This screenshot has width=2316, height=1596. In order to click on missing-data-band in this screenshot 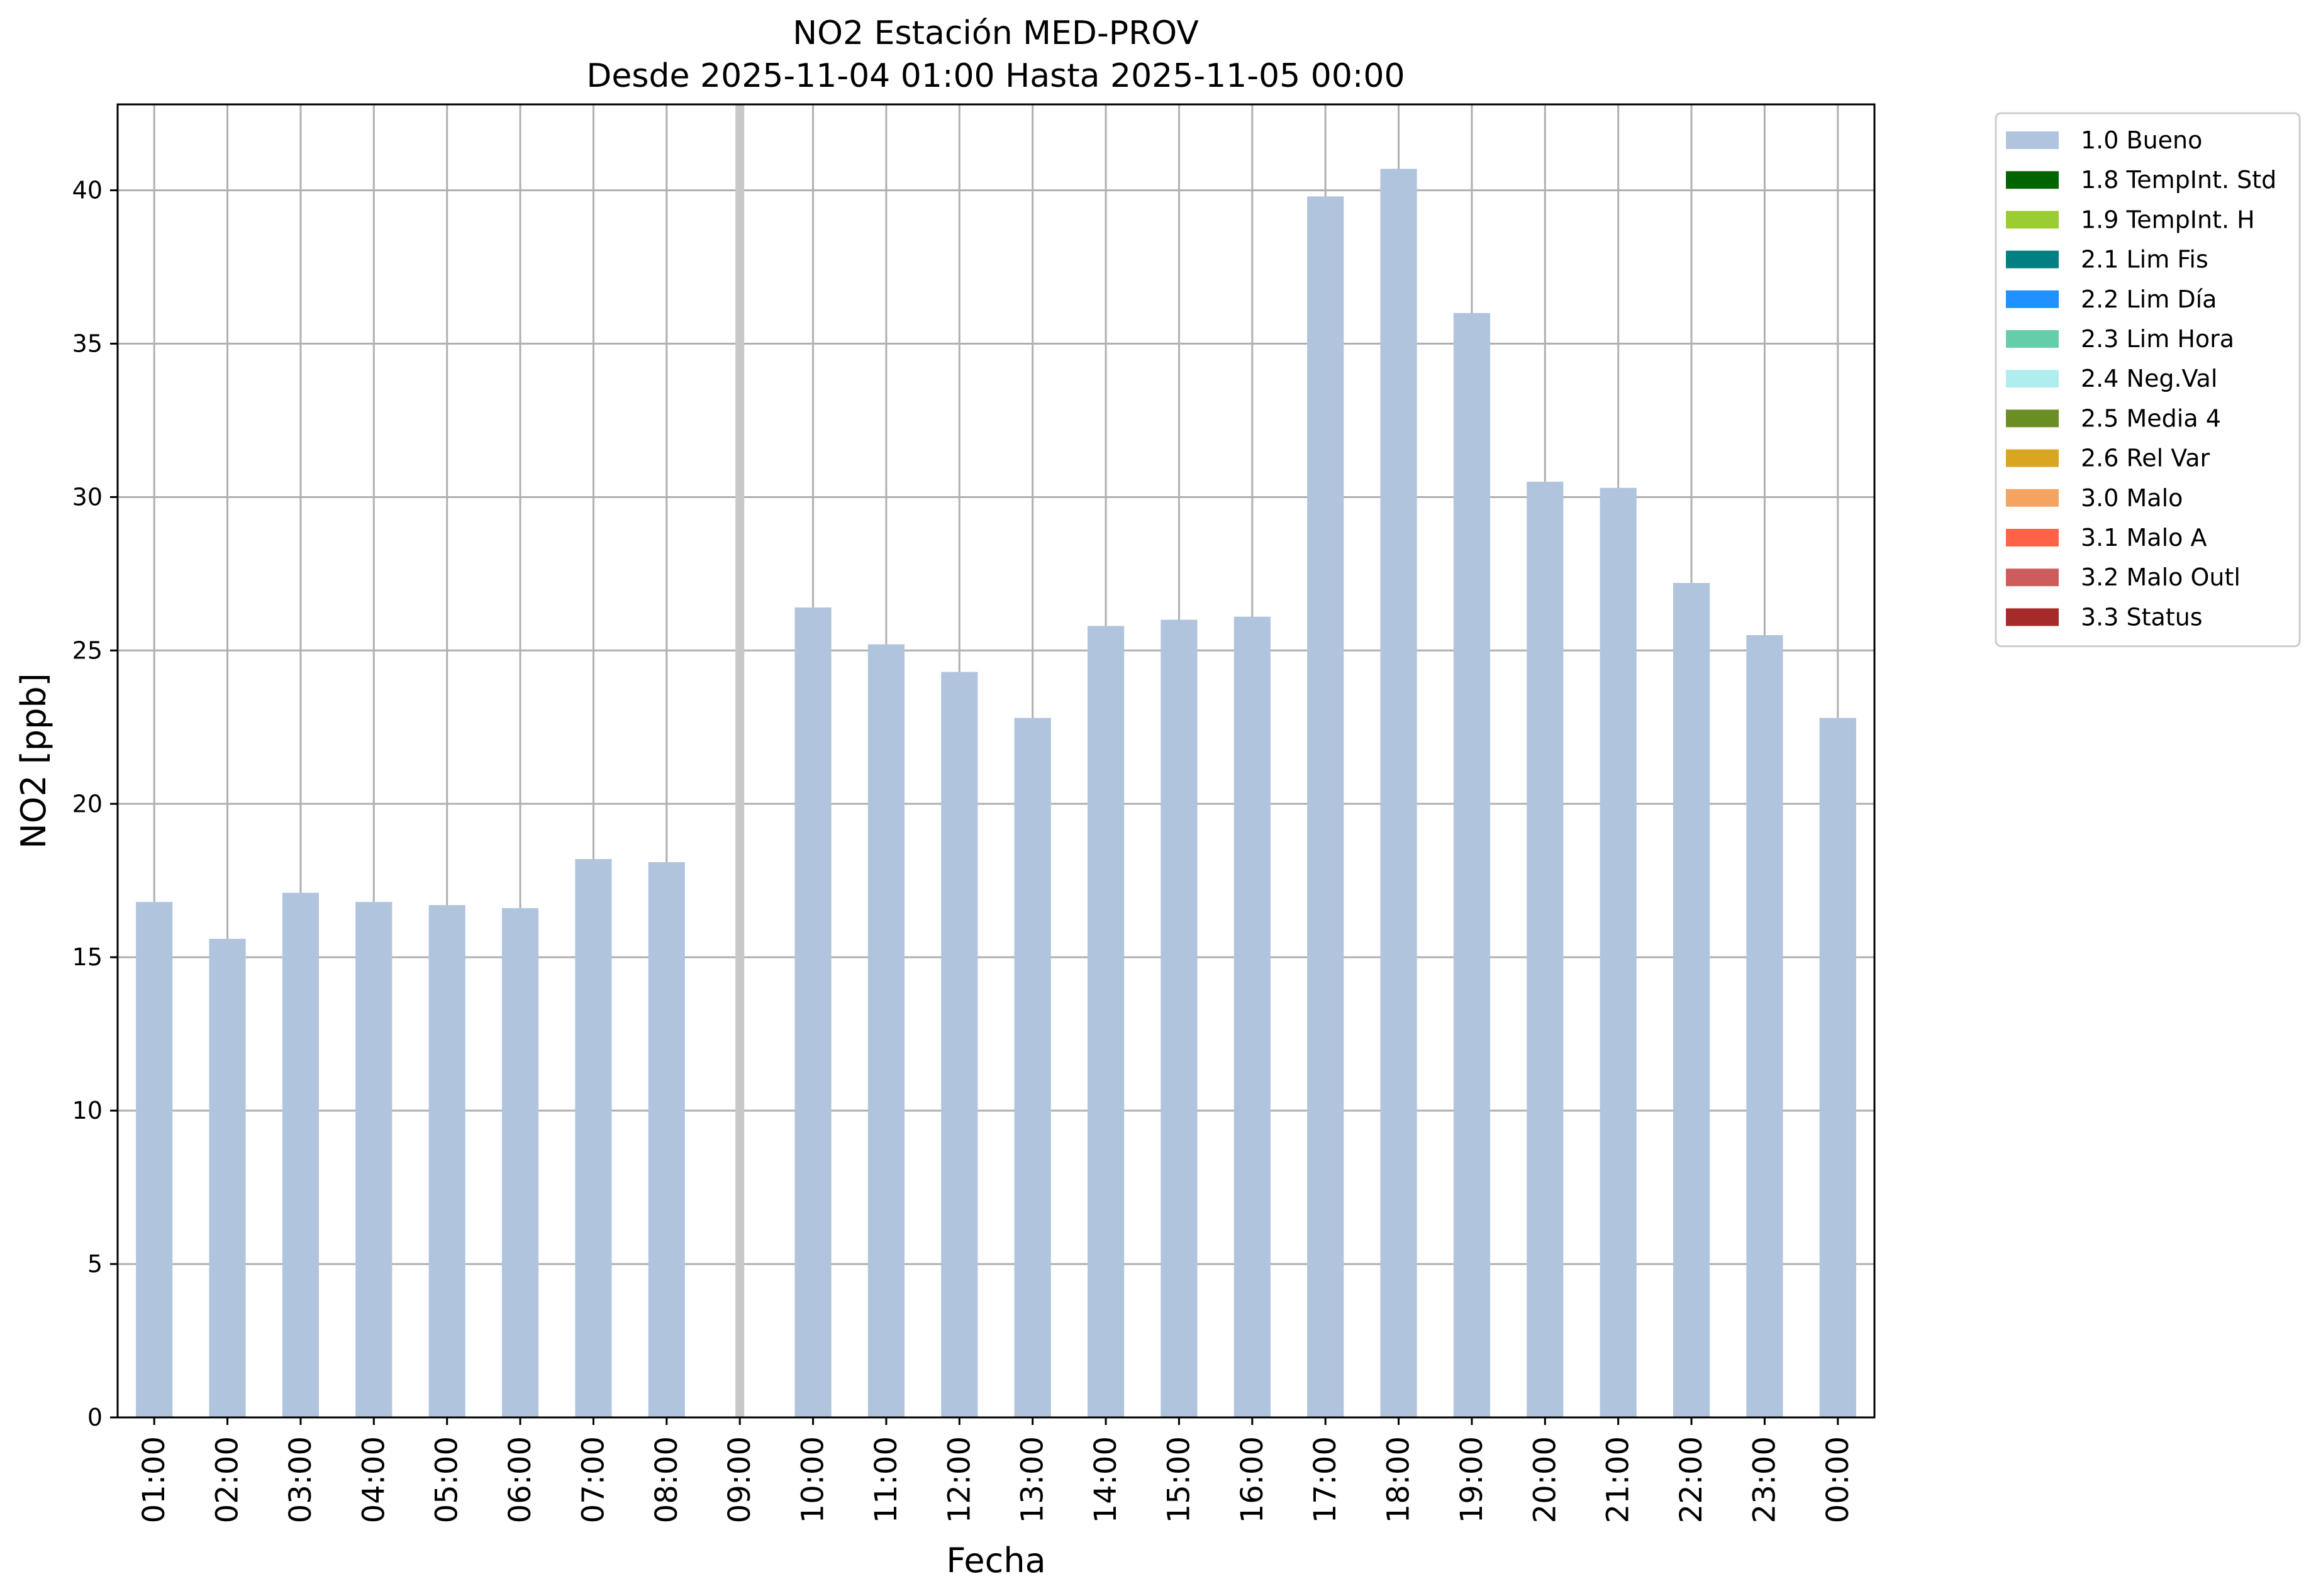, I will do `click(740, 760)`.